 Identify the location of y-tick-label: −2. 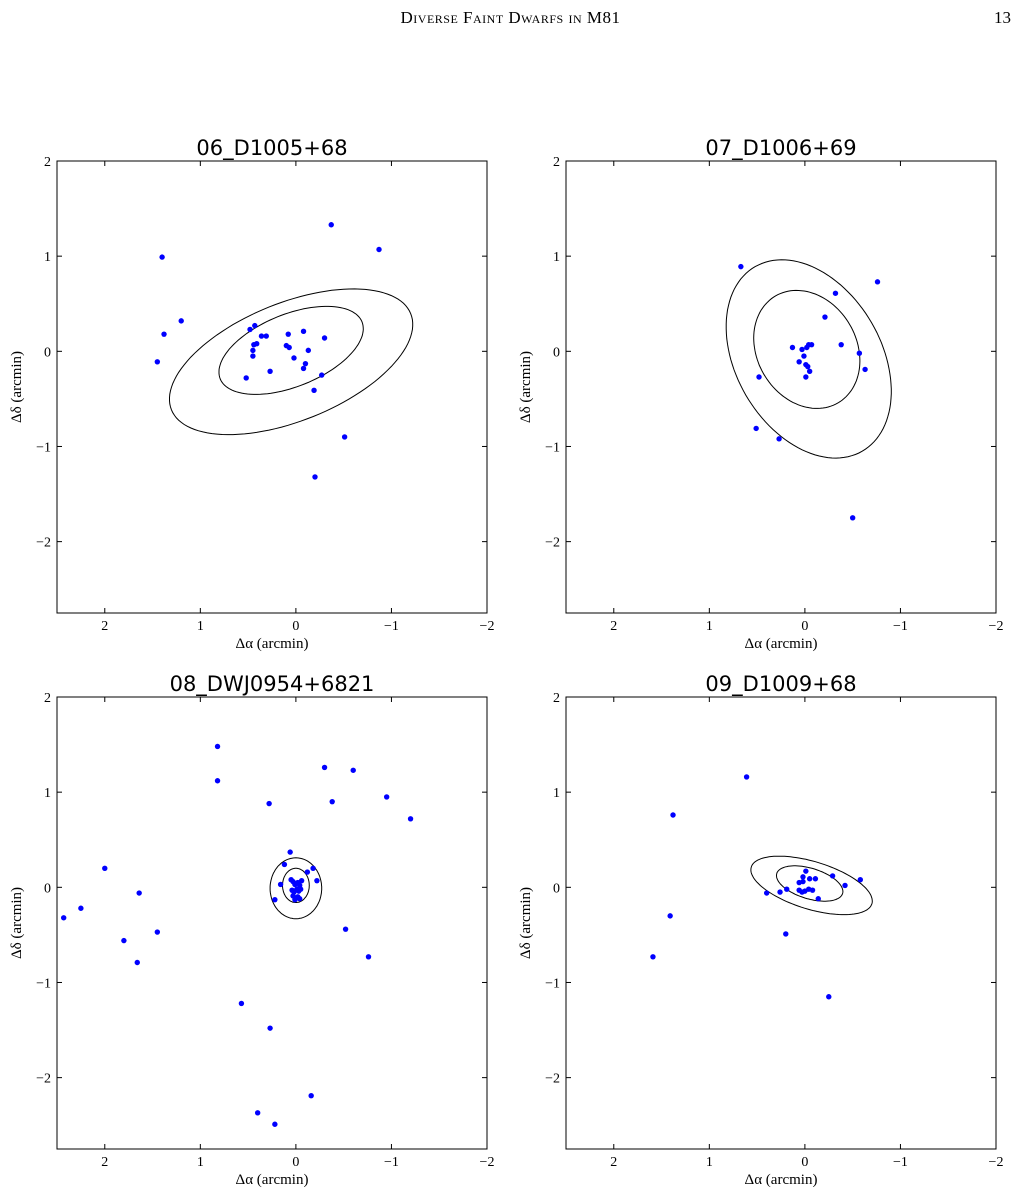
(552, 543).